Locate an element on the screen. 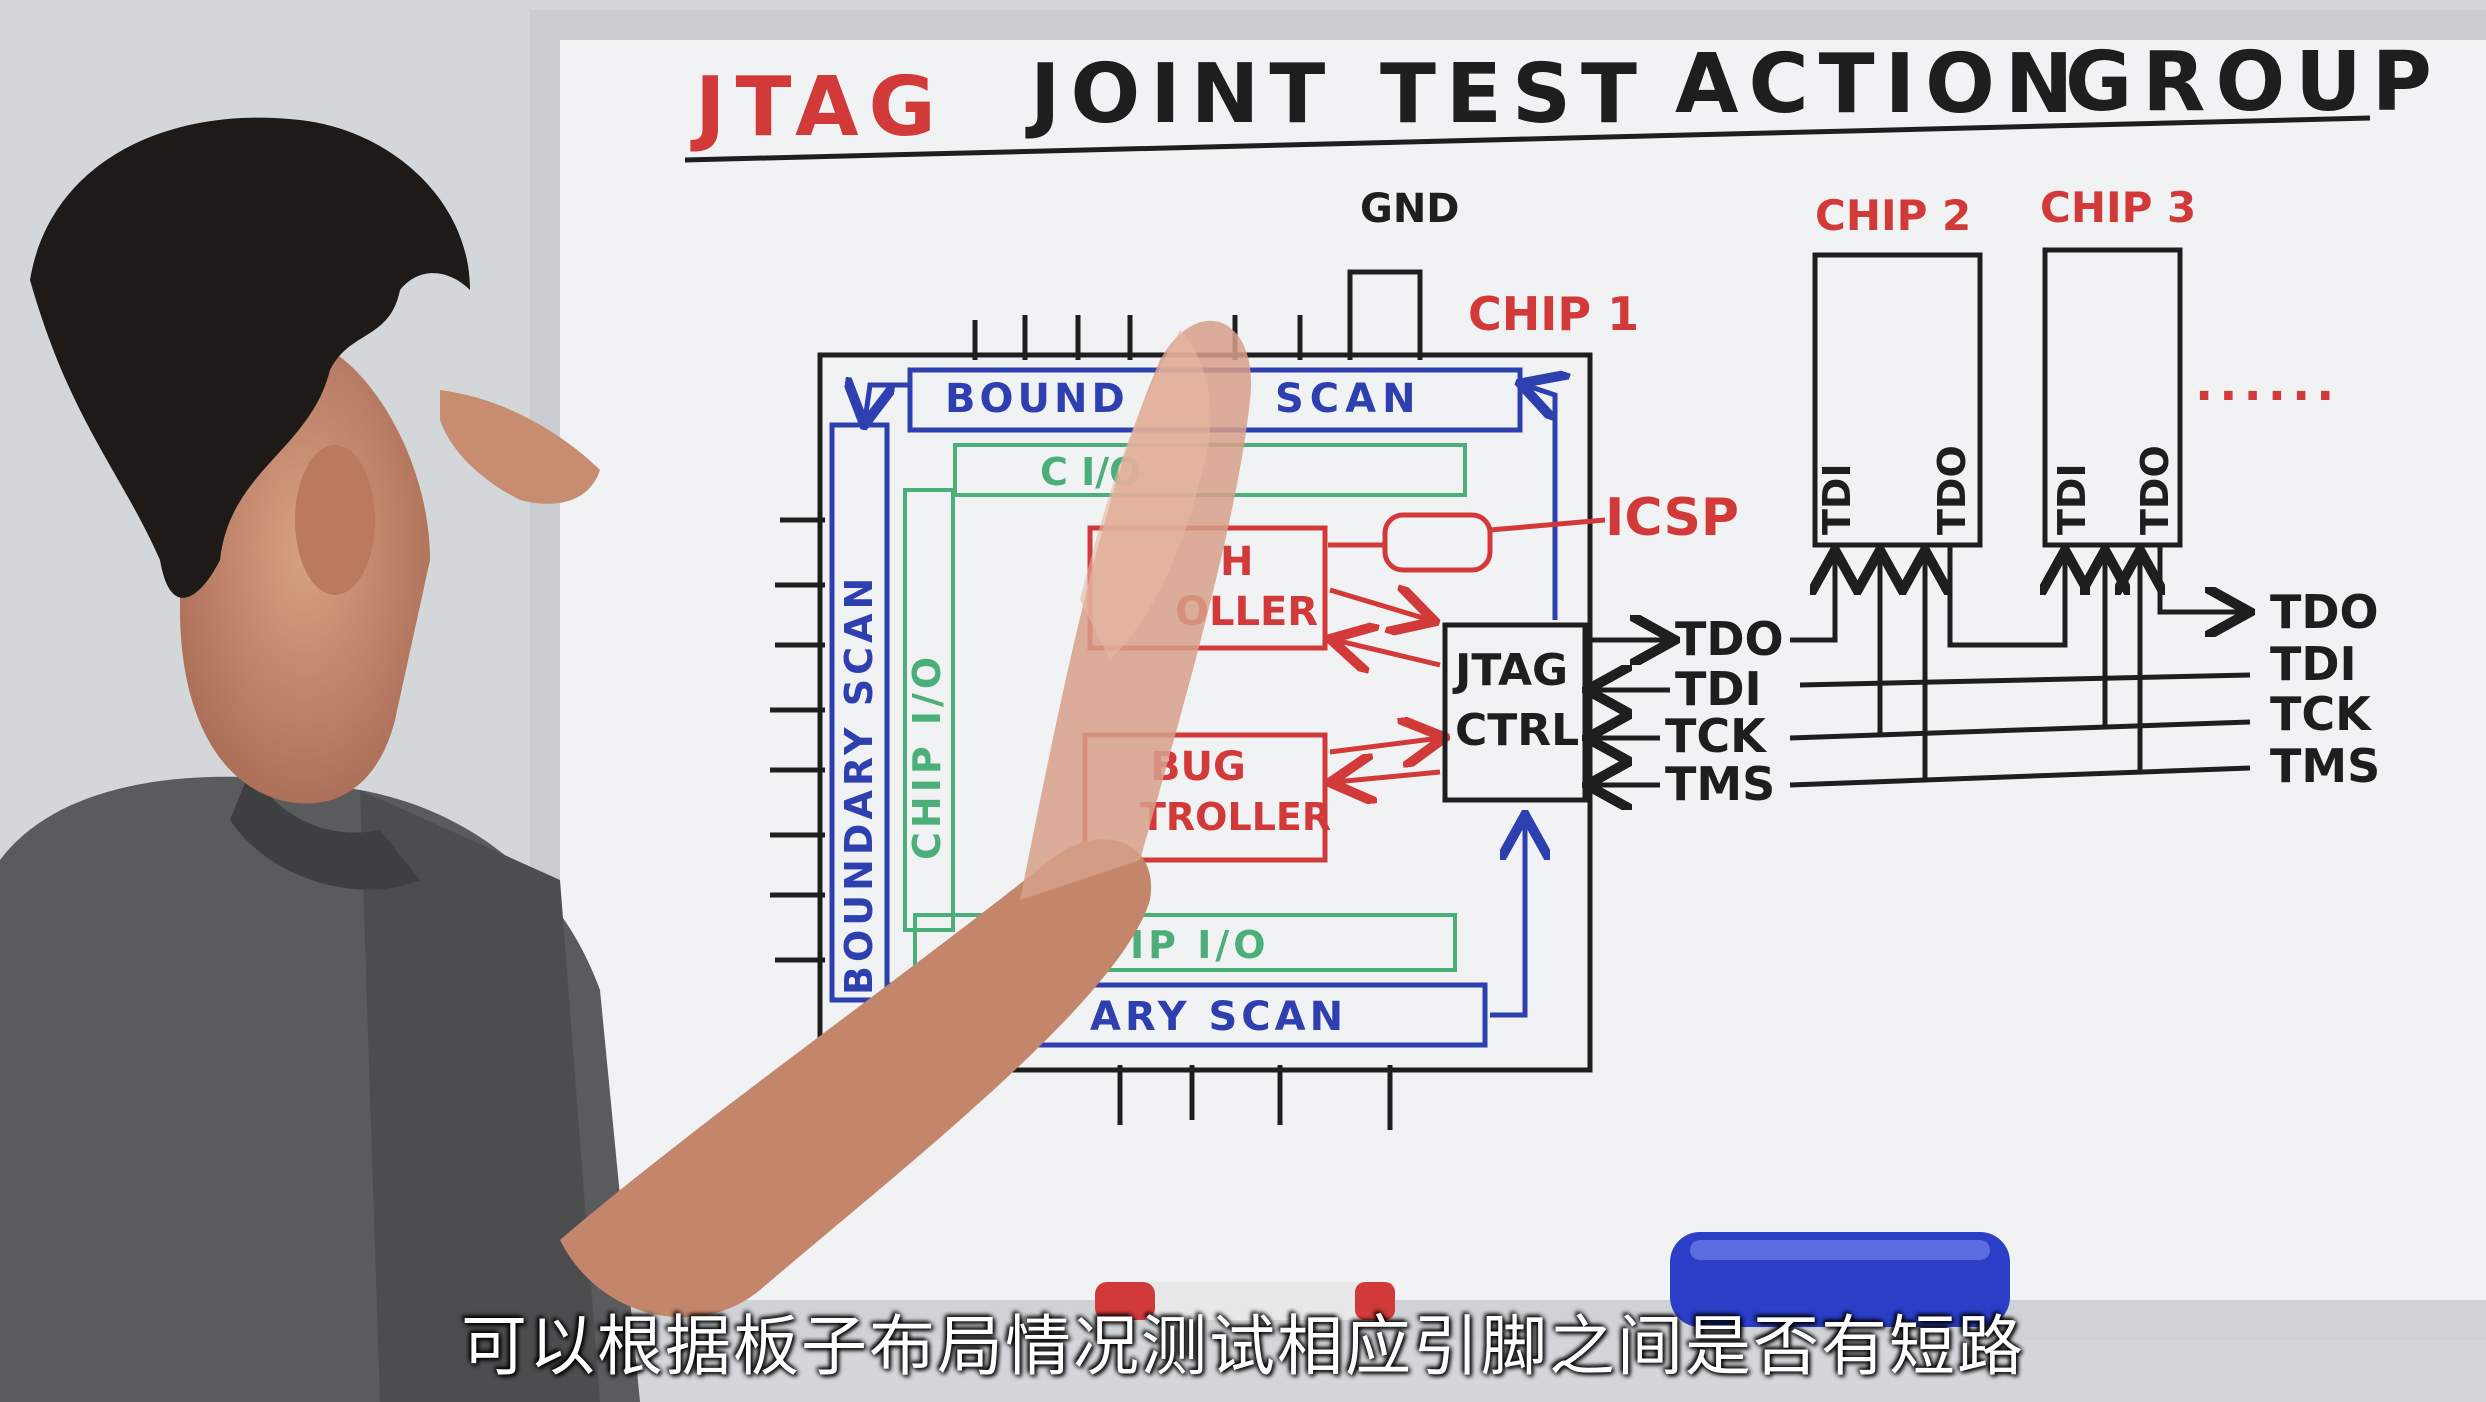 The image size is (2486, 1402). arrow-debug-to-jtag is located at coordinates (1384, 745).